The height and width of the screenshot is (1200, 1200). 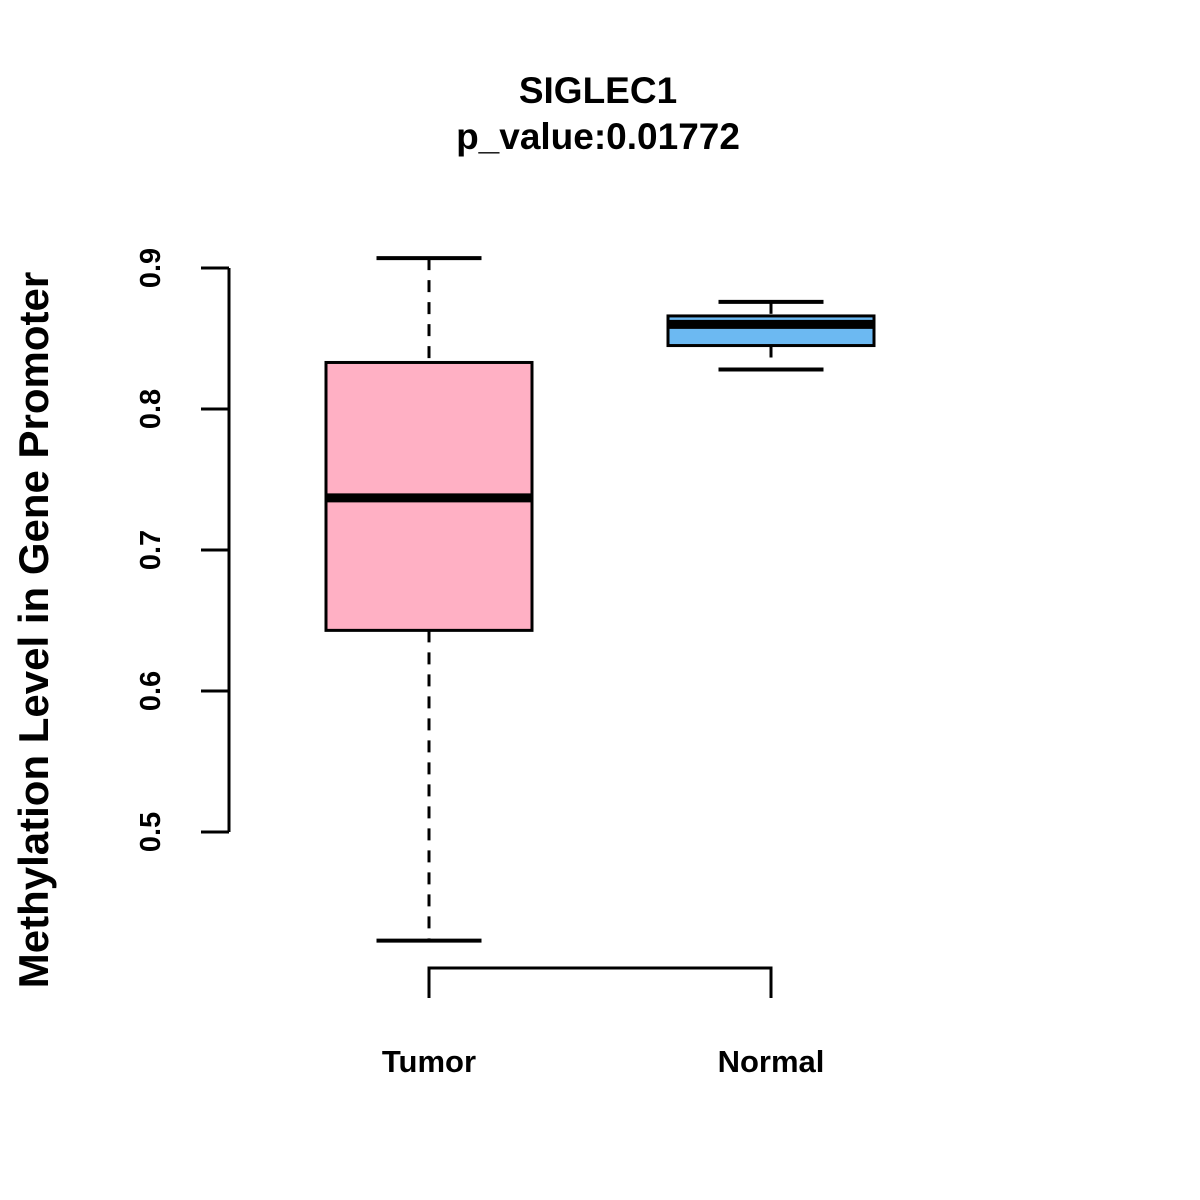 What do you see at coordinates (598, 136) in the screenshot?
I see `chart-subtitle: p_value:0.01772` at bounding box center [598, 136].